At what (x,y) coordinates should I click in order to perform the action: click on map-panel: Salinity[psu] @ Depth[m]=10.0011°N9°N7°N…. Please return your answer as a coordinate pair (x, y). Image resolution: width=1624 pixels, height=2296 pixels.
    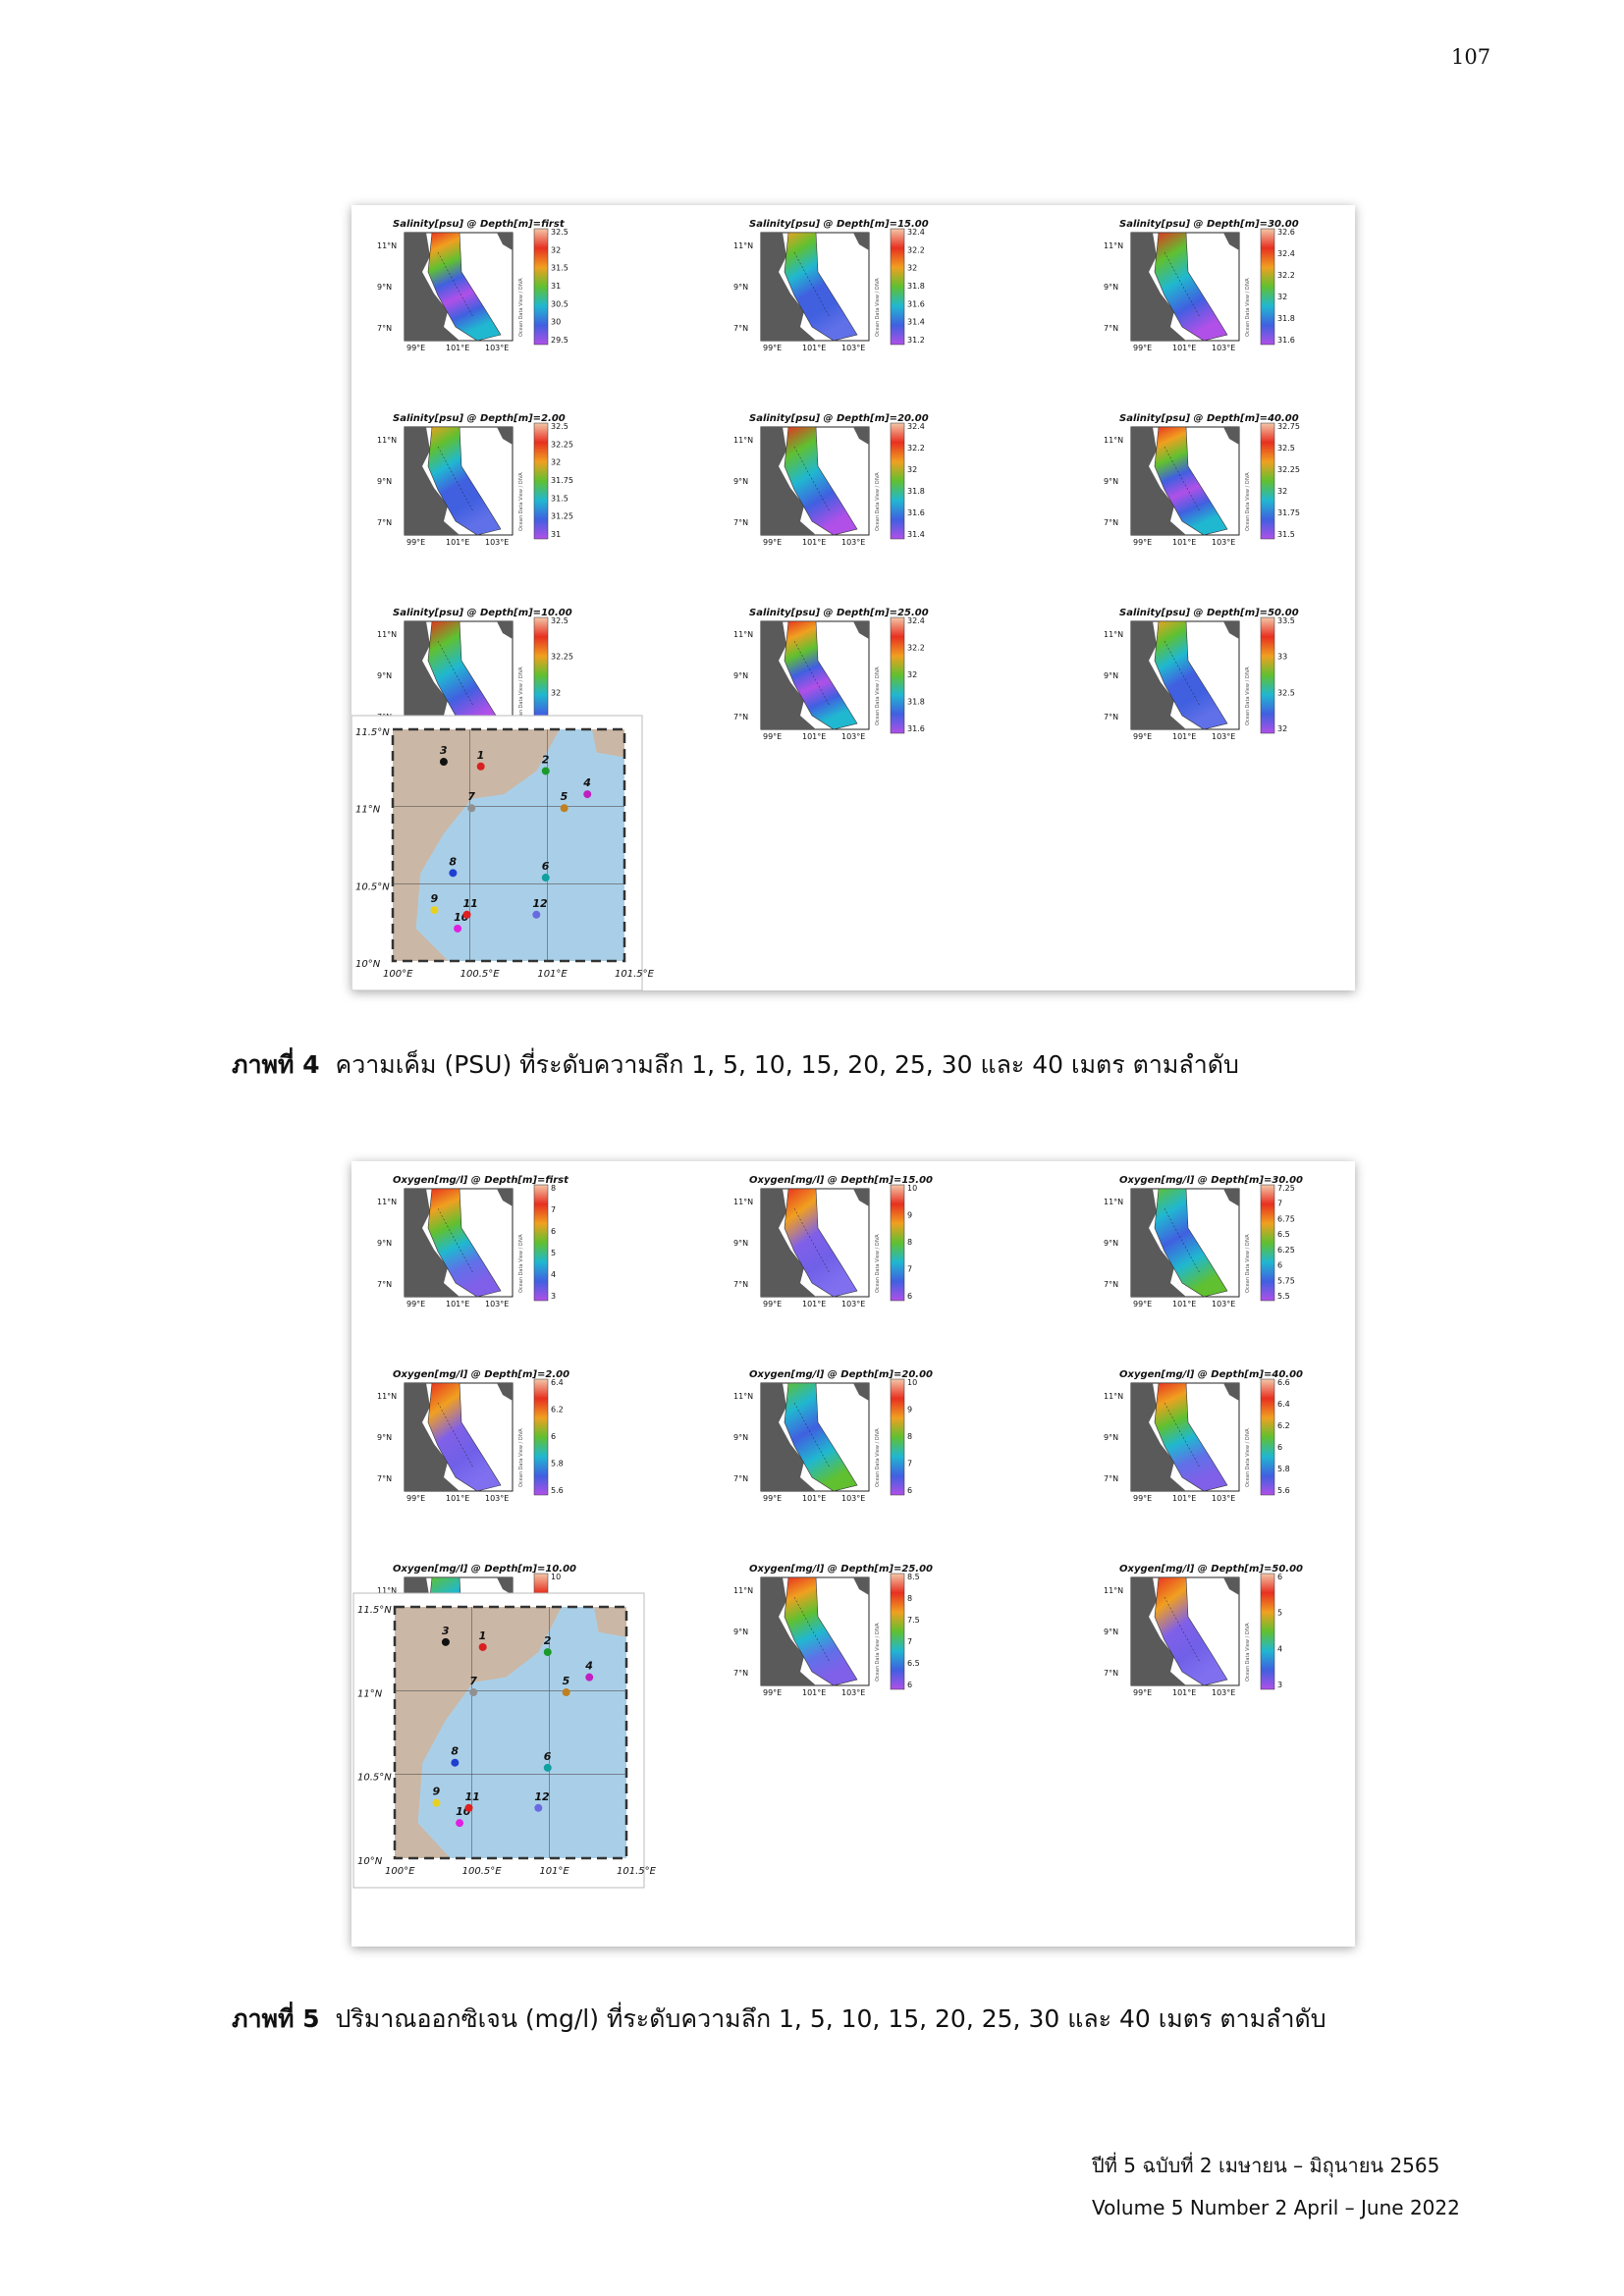
    Looking at the image, I should click on (475, 674).